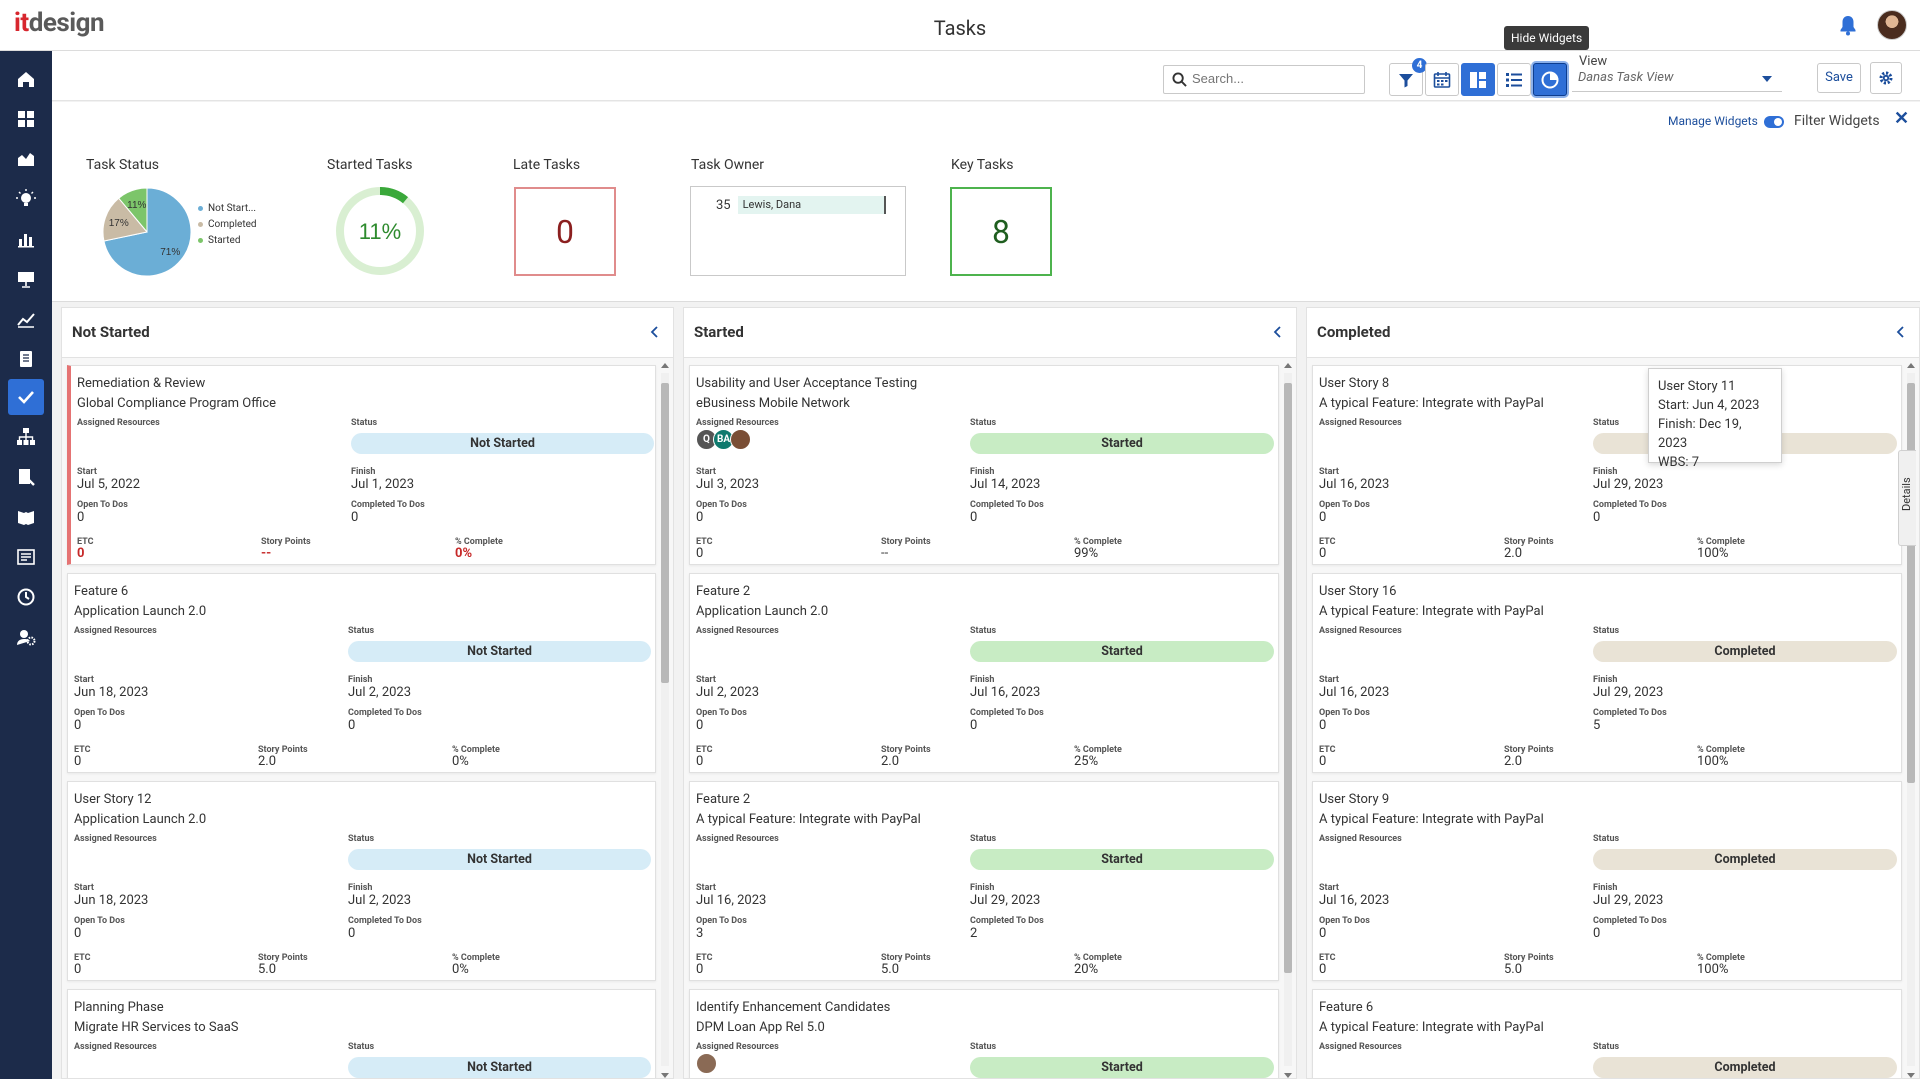 The image size is (1920, 1079). I want to click on late-tasks-count: 0, so click(565, 231).